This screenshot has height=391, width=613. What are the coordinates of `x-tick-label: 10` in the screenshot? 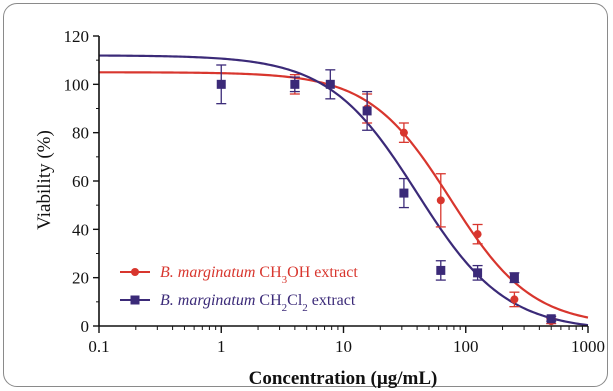 It's located at (343, 346).